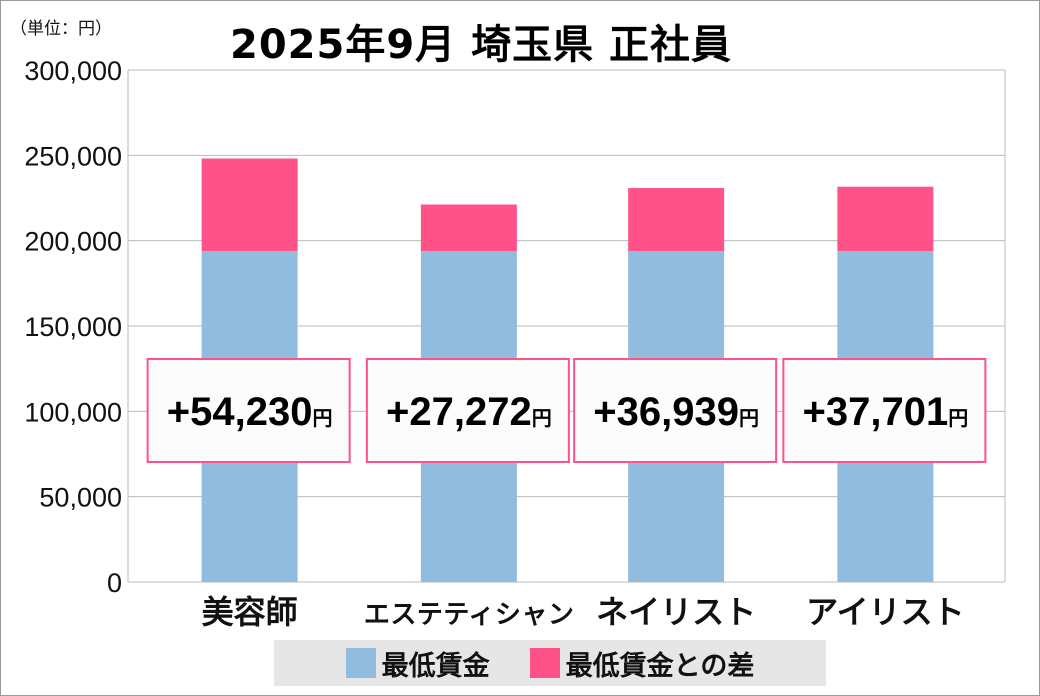 The image size is (1040, 696). I want to click on legend-label-diff: 最低賃金との差, so click(660, 666).